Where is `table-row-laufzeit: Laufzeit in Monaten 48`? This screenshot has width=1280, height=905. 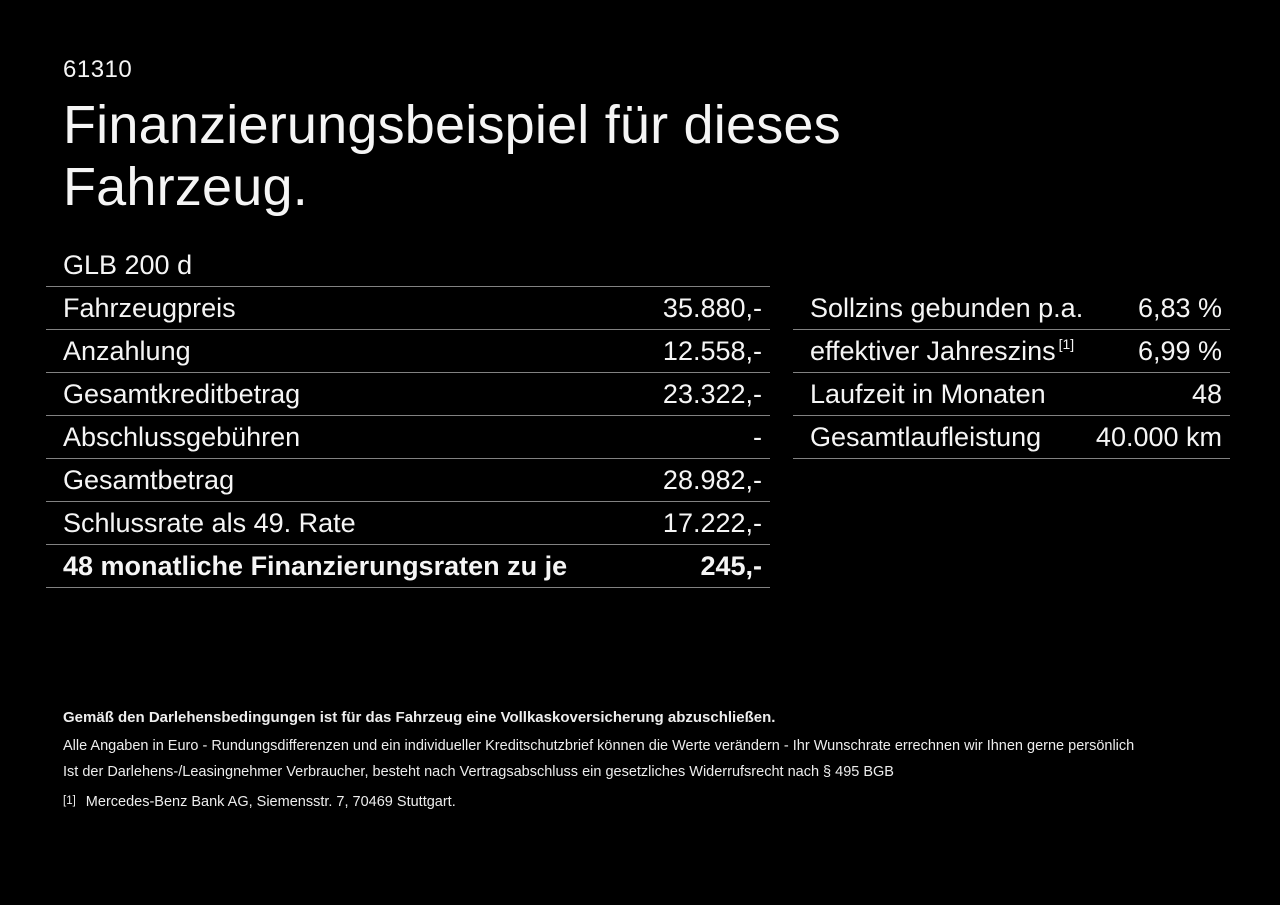
table-row-laufzeit: Laufzeit in Monaten 48 is located at coordinates (1011, 394).